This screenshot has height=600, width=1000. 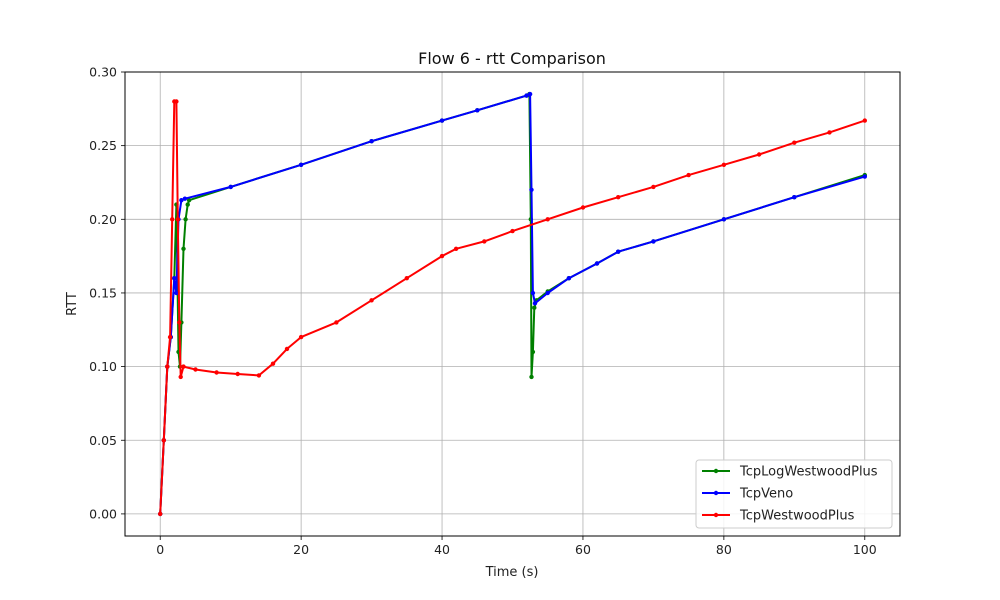 I want to click on x-tick-label: 0, so click(x=160, y=549).